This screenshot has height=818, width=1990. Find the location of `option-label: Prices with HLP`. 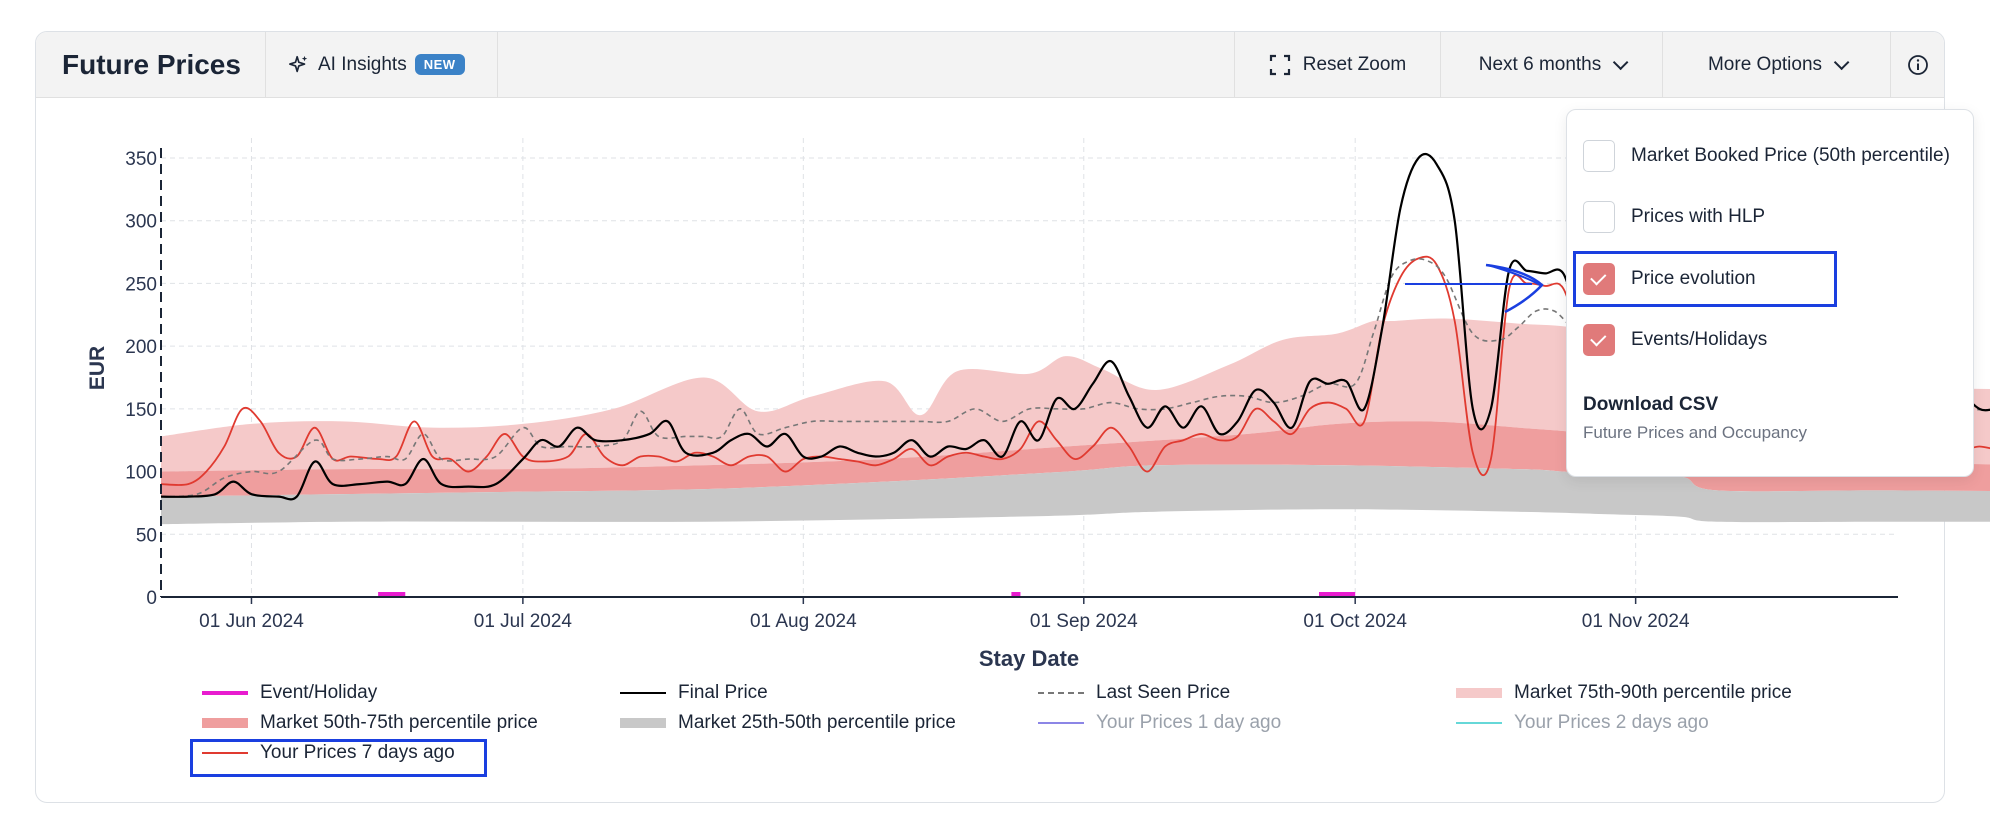

option-label: Prices with HLP is located at coordinates (1698, 216).